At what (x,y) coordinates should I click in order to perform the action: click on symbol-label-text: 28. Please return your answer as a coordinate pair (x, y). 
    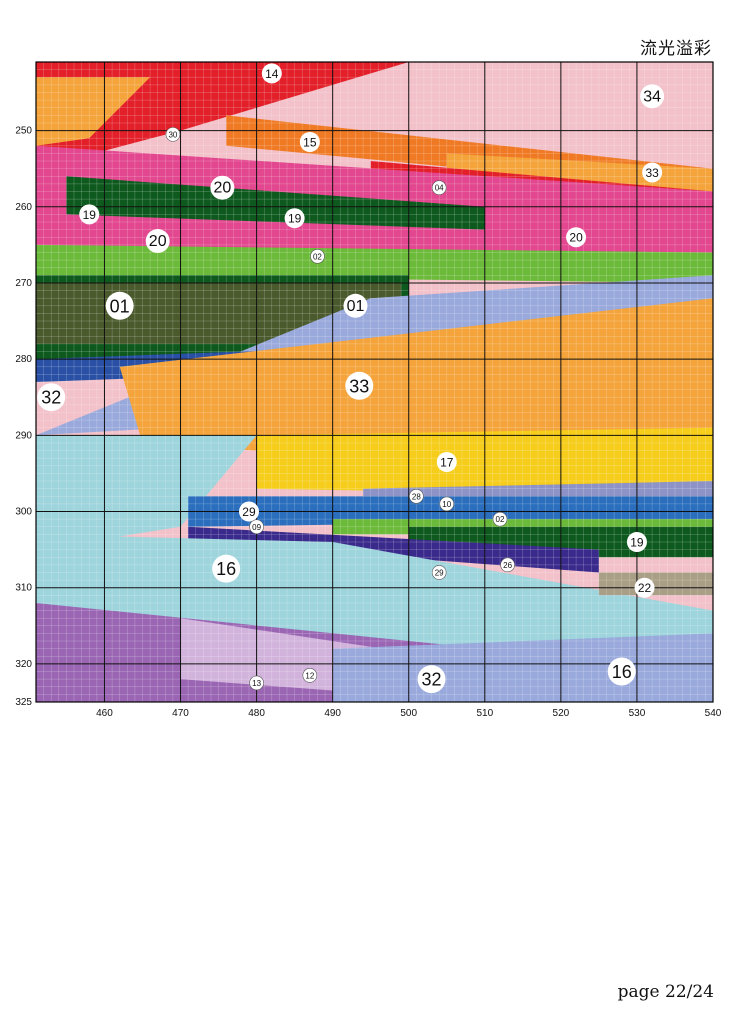
    Looking at the image, I should click on (416, 496).